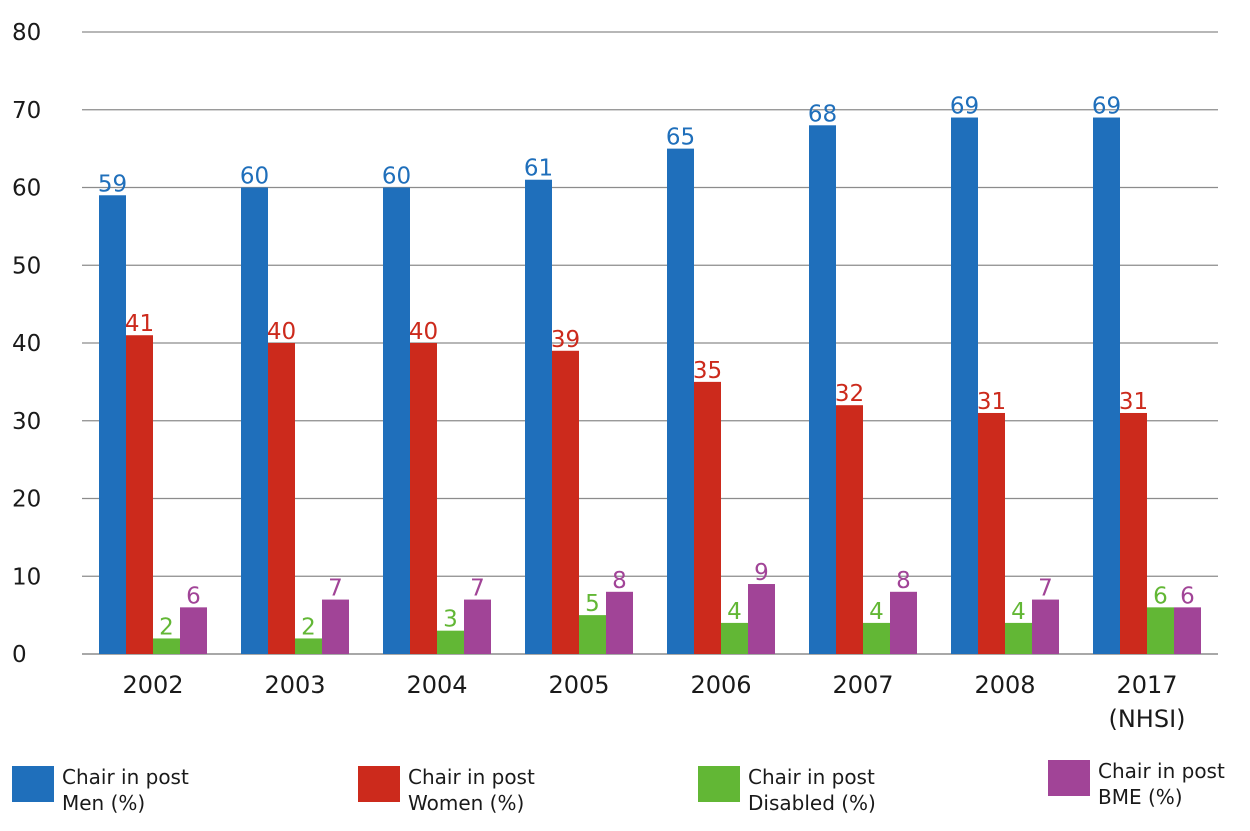  I want to click on y-axis: 0 10 20 30 40 50 60 70 80, so click(26, 344).